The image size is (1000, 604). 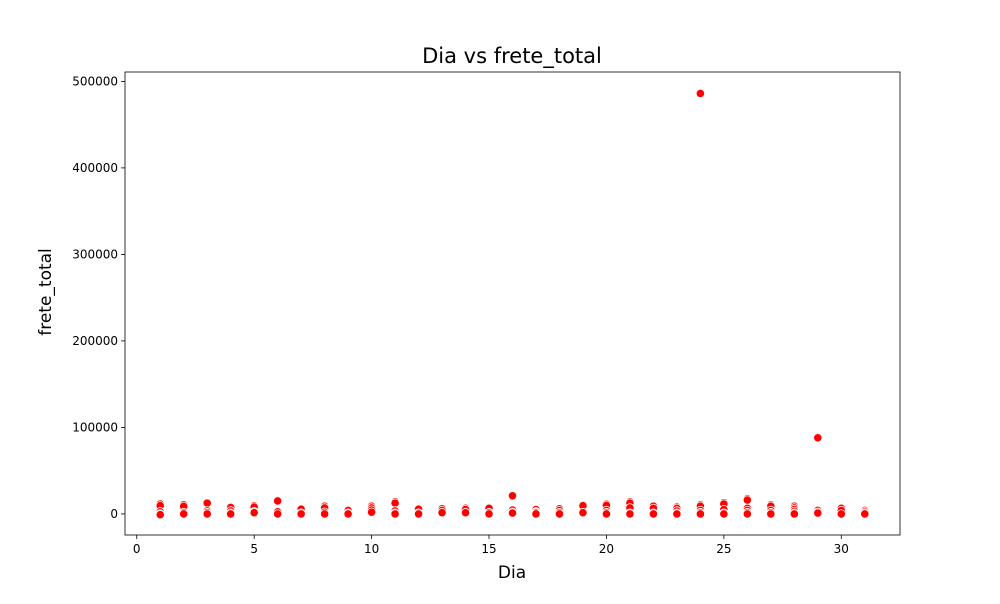 I want to click on x-tick-label: 10, so click(x=371, y=549).